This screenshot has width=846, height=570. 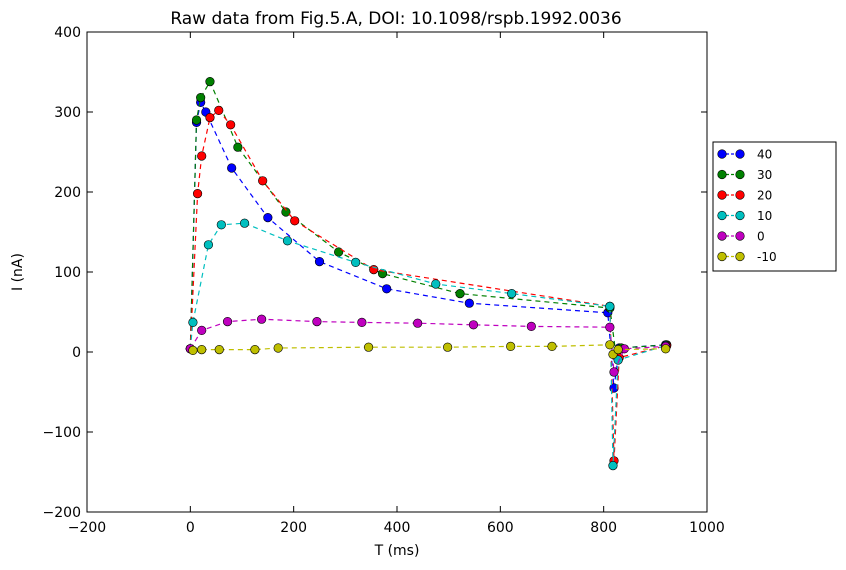 I want to click on legend-entry: 10, so click(x=744, y=216).